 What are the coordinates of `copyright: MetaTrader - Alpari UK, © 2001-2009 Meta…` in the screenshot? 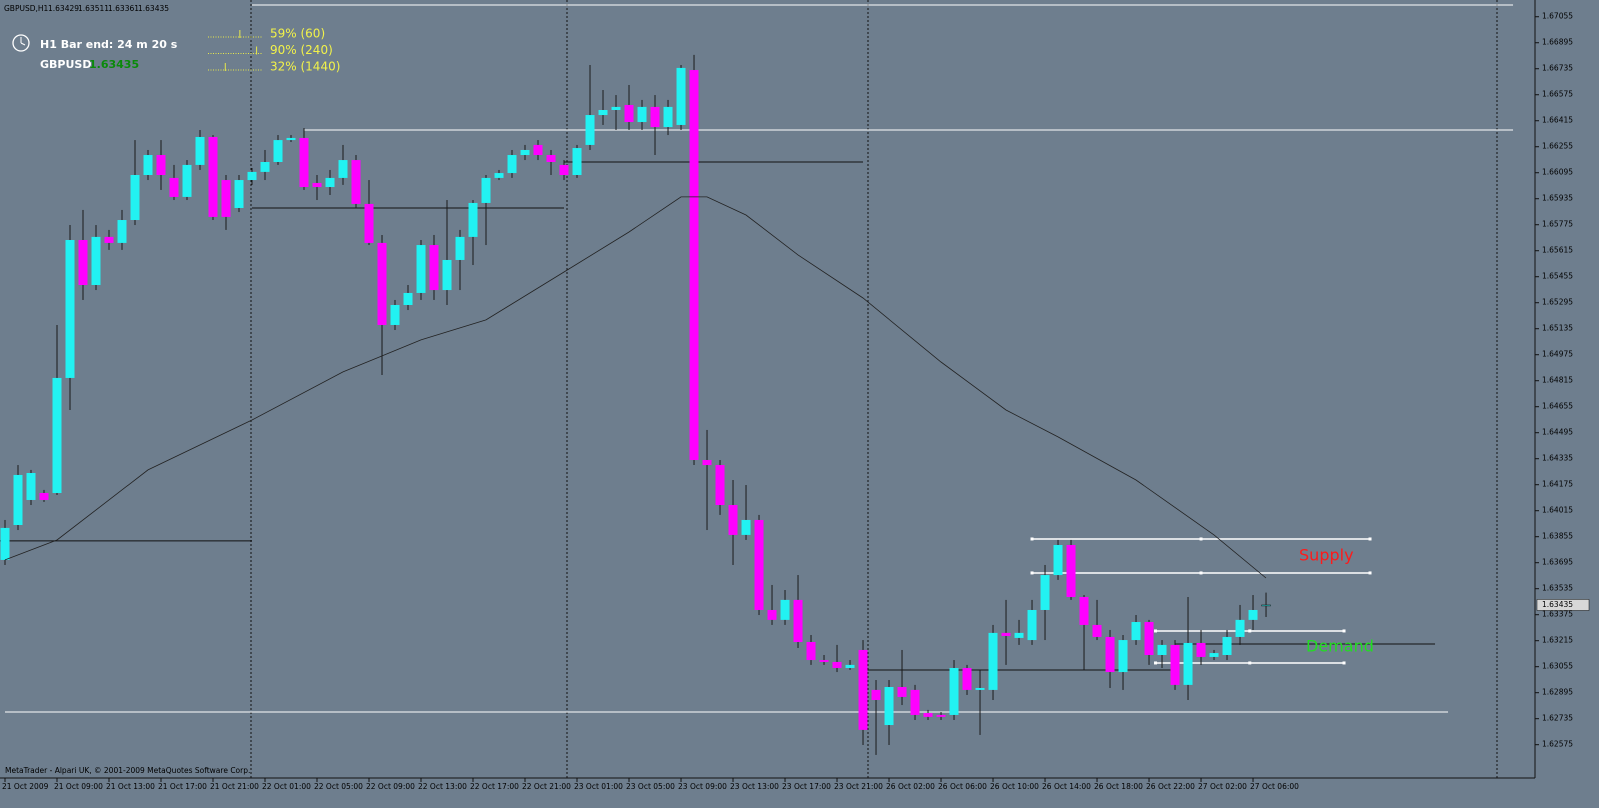 It's located at (127, 770).